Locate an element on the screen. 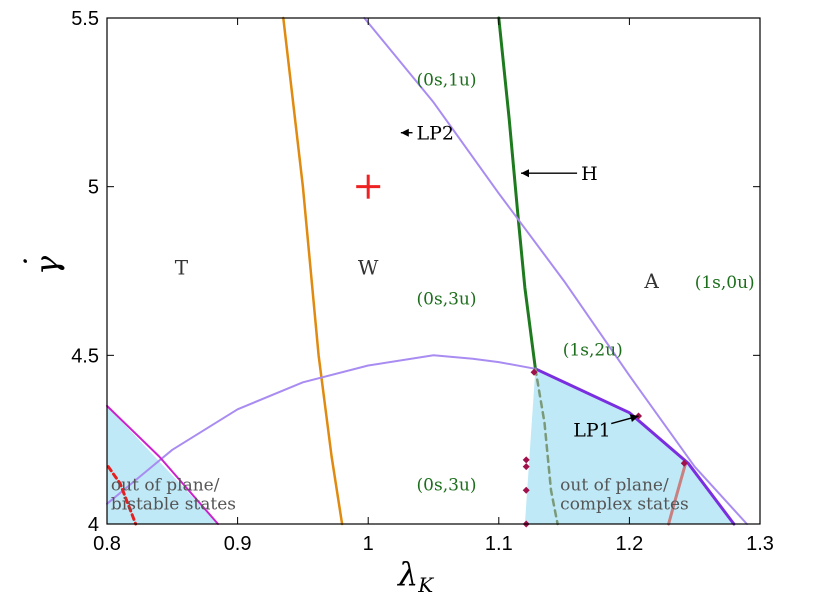 The width and height of the screenshot is (830, 593). annotation-label-0: LP2 is located at coordinates (436, 134).